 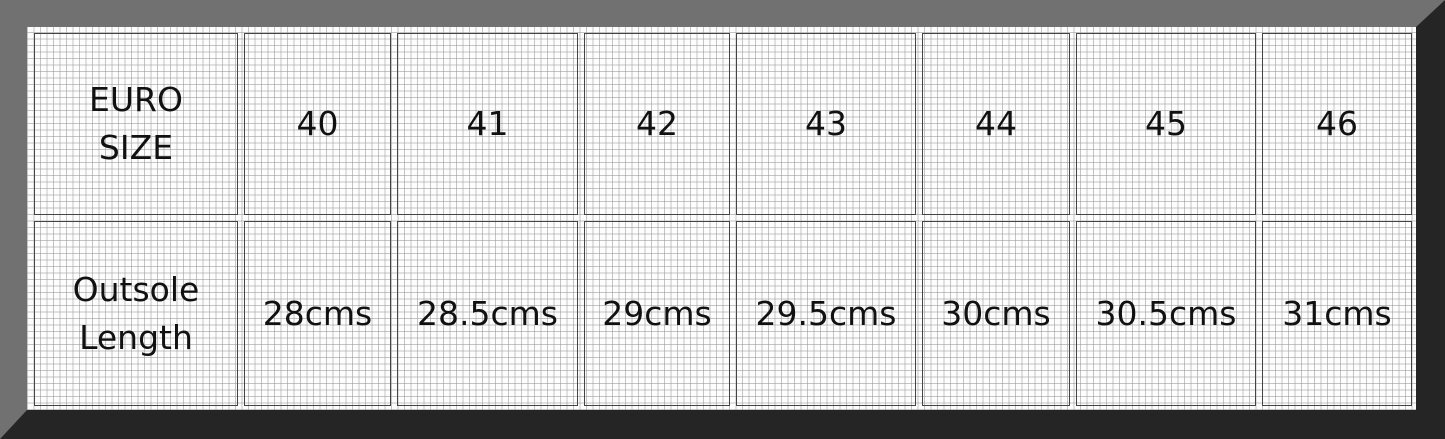 What do you see at coordinates (317, 124) in the screenshot?
I see `table-cell: 40` at bounding box center [317, 124].